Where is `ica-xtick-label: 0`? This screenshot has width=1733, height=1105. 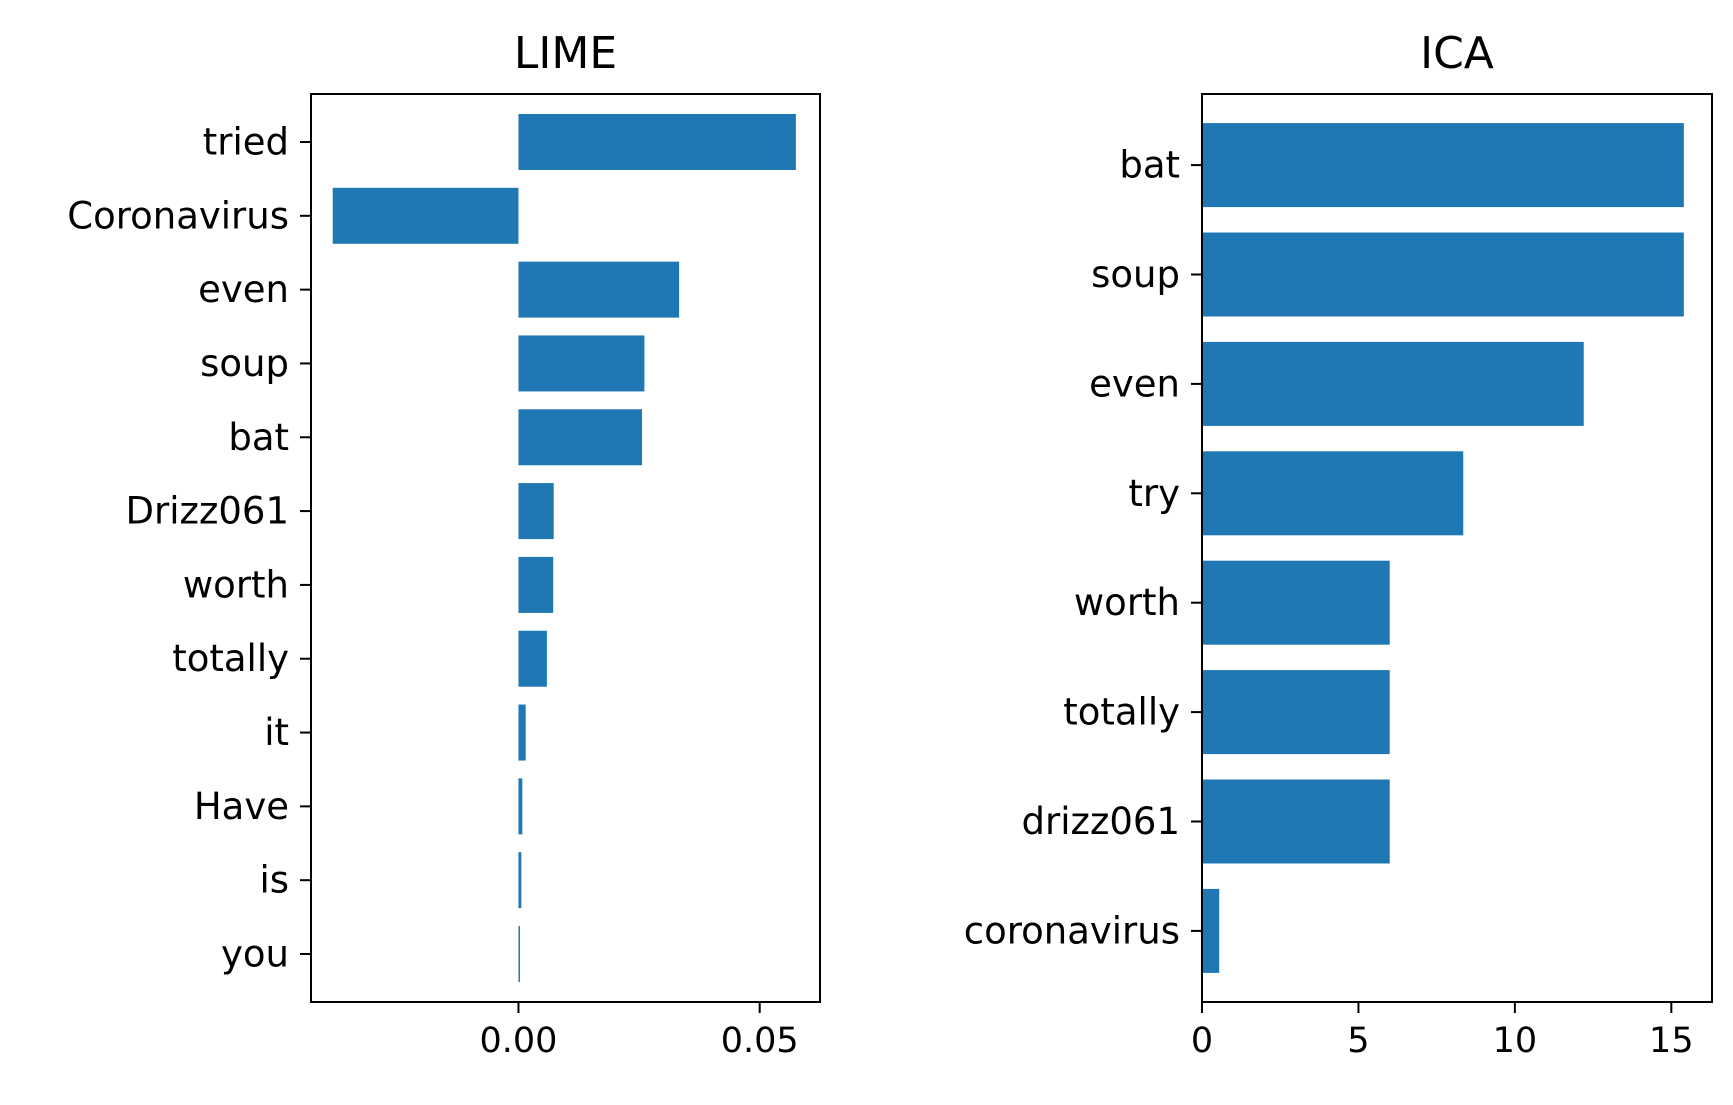
ica-xtick-label: 0 is located at coordinates (1202, 1041).